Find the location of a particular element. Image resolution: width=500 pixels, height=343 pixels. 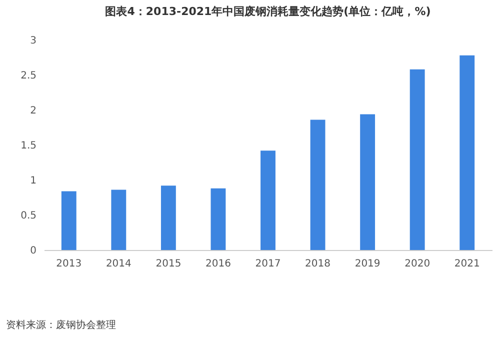

x-tick-label: 2014 is located at coordinates (119, 264).